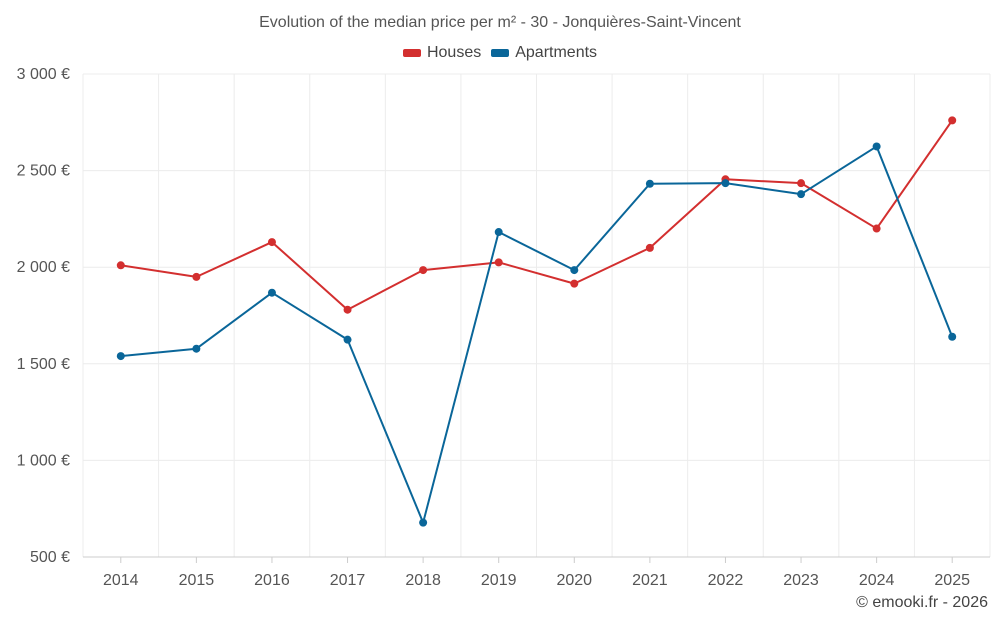  Describe the element at coordinates (454, 52) in the screenshot. I see `legend-label-houses: Houses` at that location.